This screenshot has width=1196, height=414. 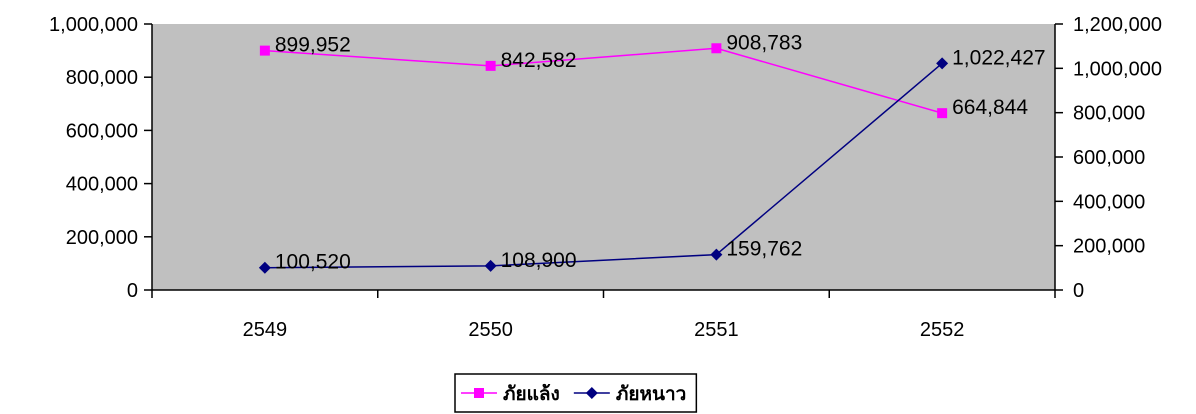 I want to click on data-label: 1,022,427, so click(x=998, y=57).